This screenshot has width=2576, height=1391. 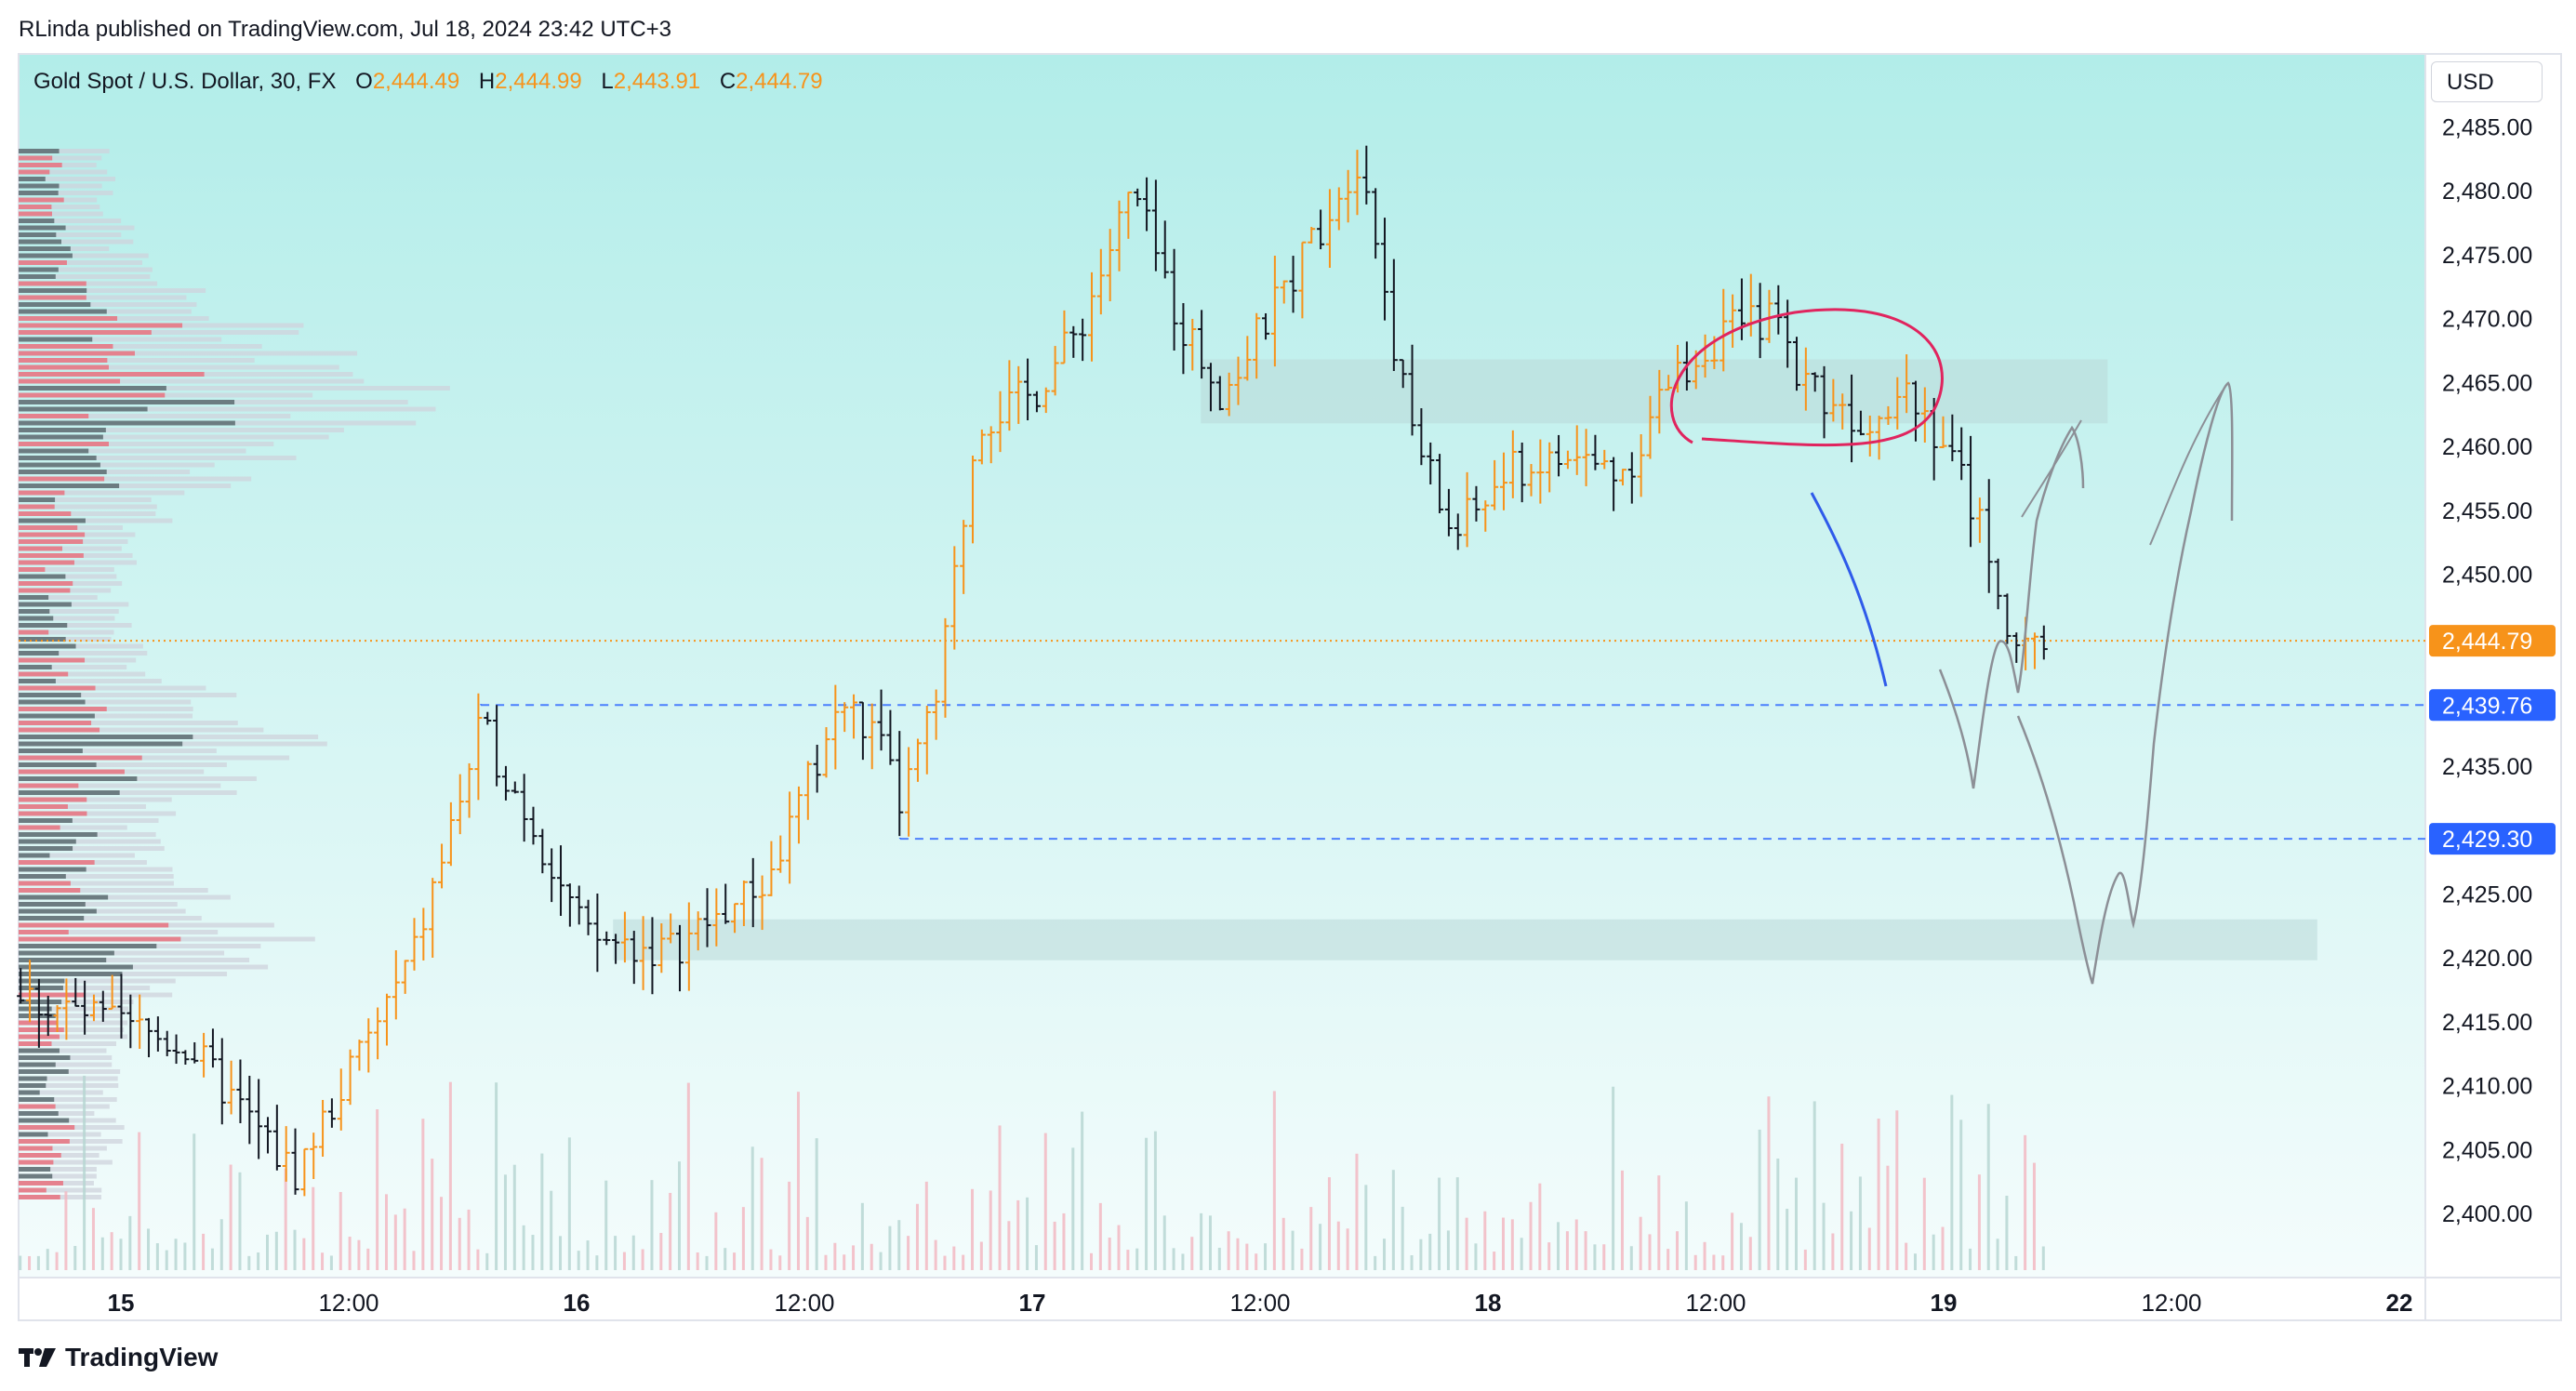 I want to click on time-axis-label: 22, so click(x=2399, y=1303).